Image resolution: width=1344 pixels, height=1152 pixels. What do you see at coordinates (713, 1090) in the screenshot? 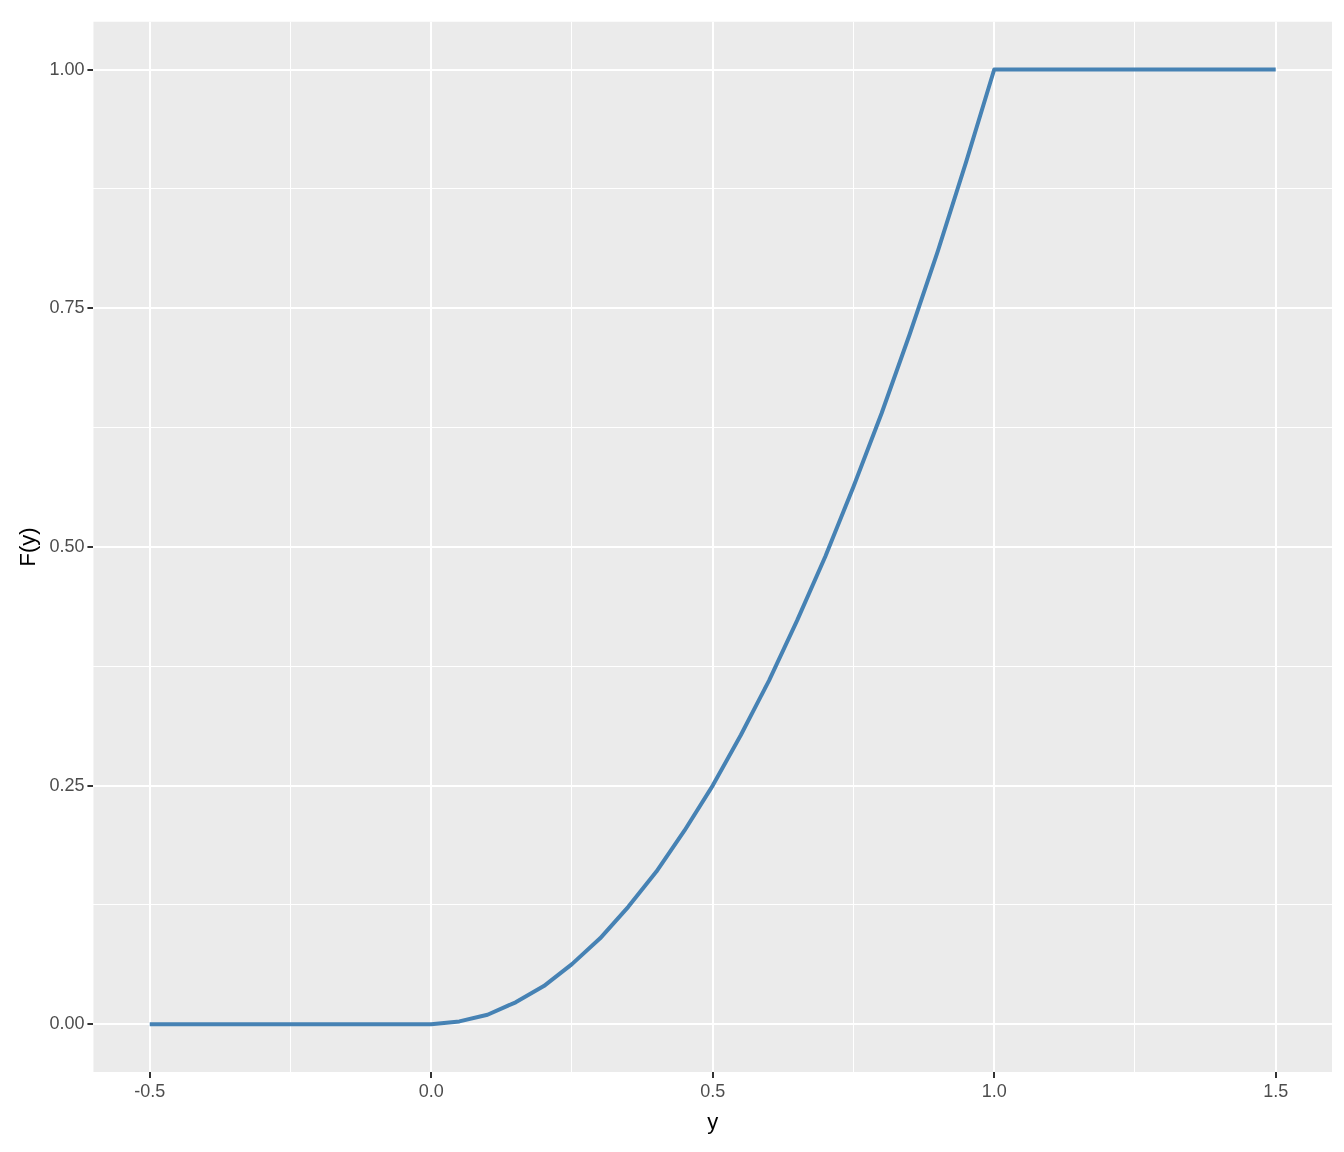
I see `x-tick-label: 0.5` at bounding box center [713, 1090].